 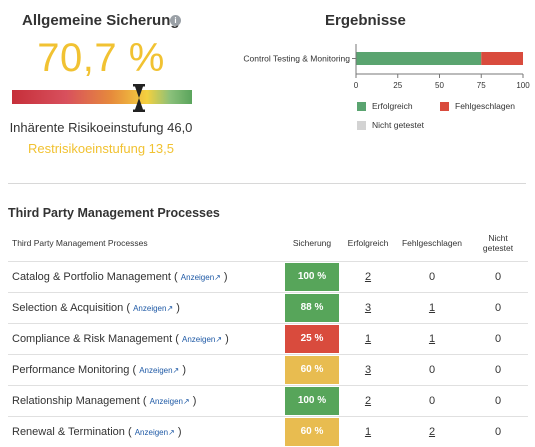 I want to click on residual-risk-rating: Restrisikoeinstufung 13,5, so click(x=101, y=148).